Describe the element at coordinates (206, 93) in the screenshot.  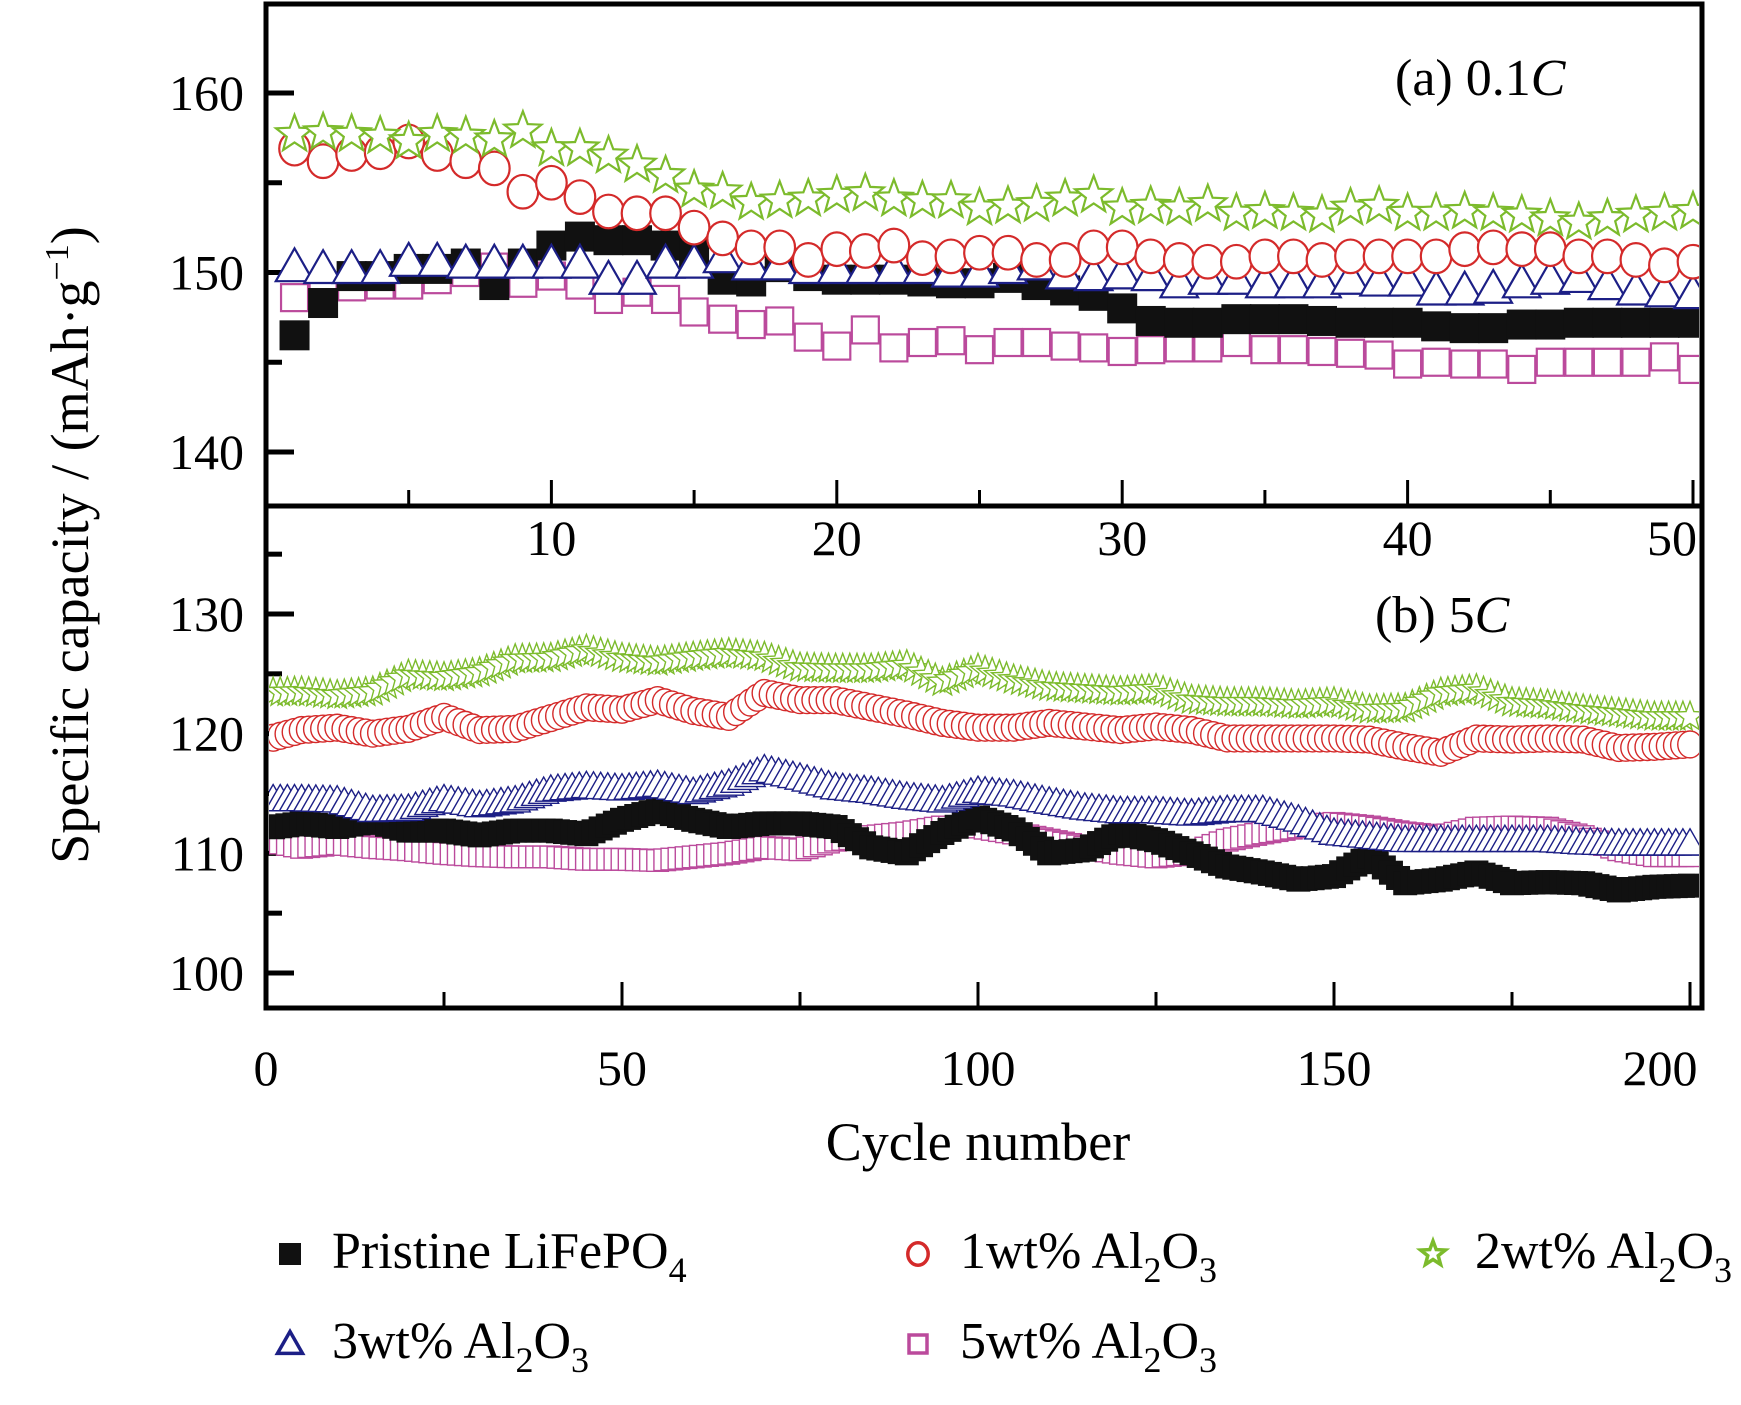
I see `y-tick-label: 160` at that location.